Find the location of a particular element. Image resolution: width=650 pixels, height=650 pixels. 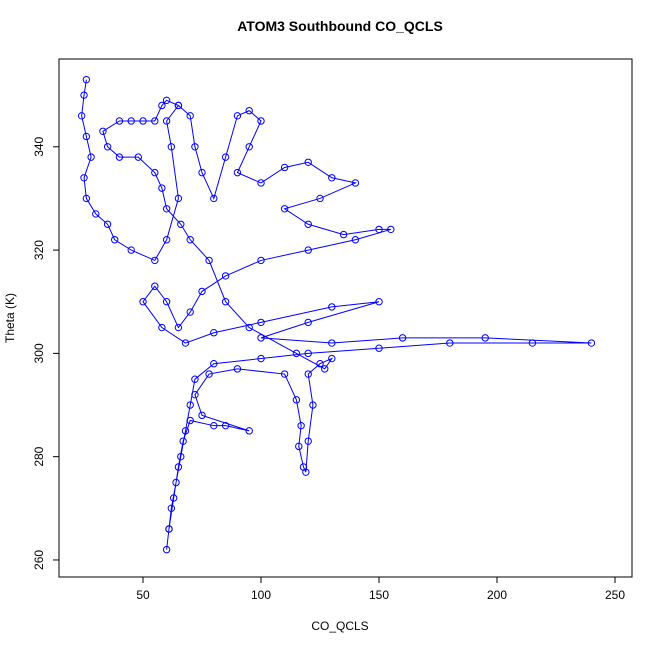

x-tick-label: 50 is located at coordinates (143, 595).